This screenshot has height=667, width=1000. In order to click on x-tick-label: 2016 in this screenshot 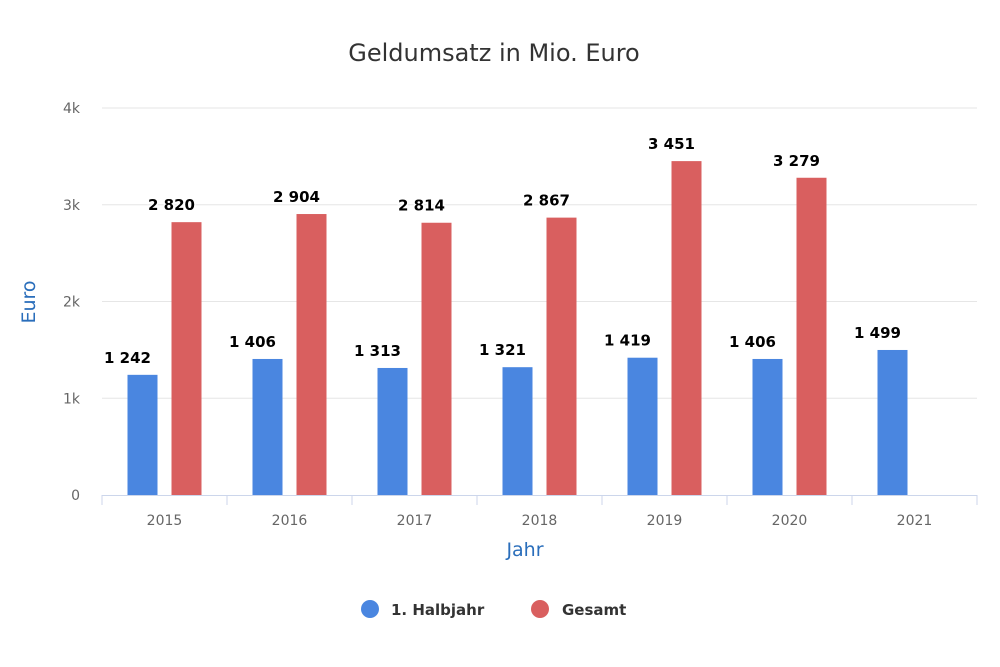, I will do `click(290, 521)`.